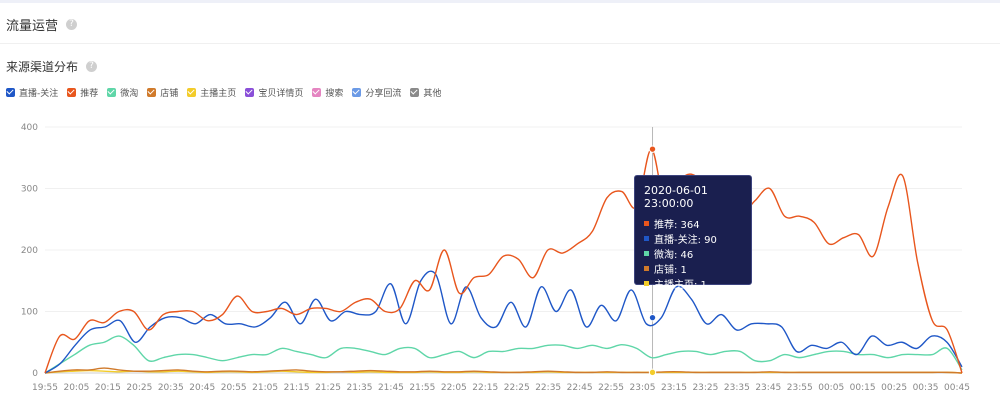  Describe the element at coordinates (500, 1) in the screenshot. I see `top-accent-bar` at that location.